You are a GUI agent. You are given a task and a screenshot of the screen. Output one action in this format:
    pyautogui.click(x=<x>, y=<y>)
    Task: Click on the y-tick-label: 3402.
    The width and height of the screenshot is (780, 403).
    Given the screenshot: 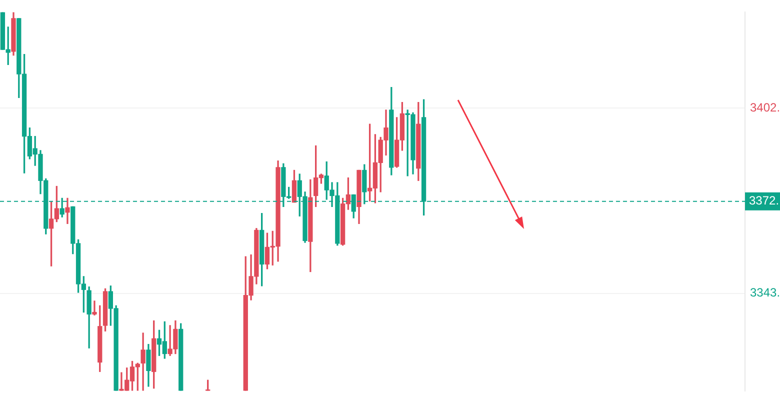 What is the action you would take?
    pyautogui.click(x=765, y=107)
    